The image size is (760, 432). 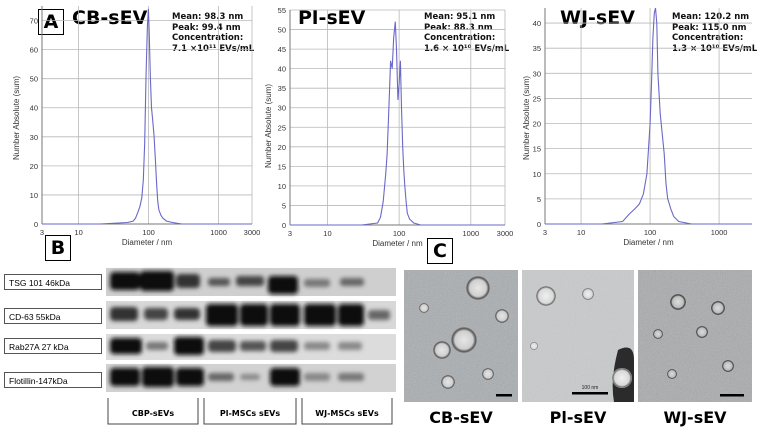 What do you see at coordinates (58, 248) in the screenshot?
I see `panel-label-b: B` at bounding box center [58, 248].